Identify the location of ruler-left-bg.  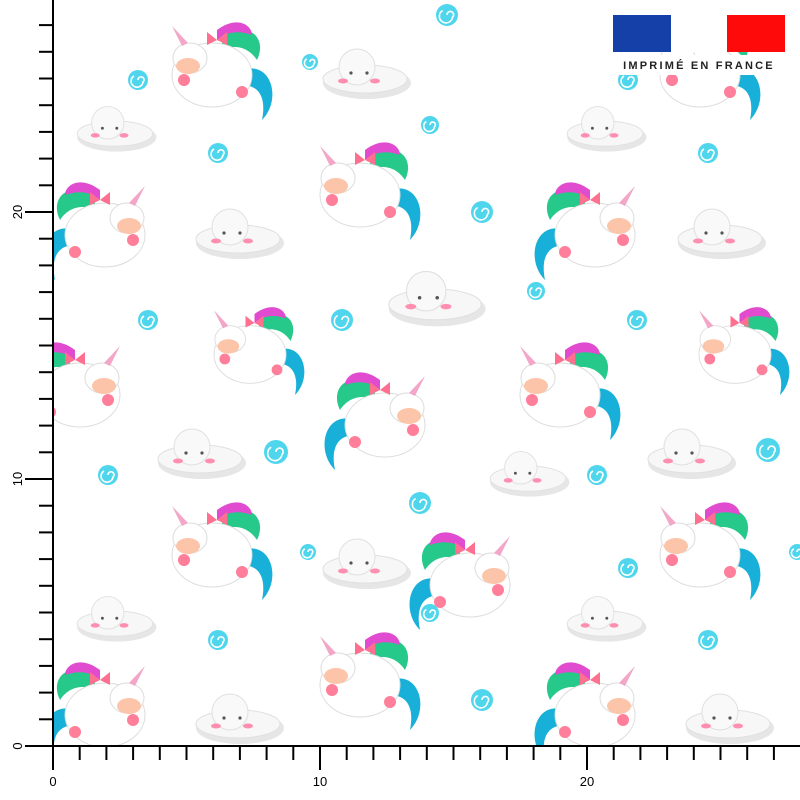
(26, 400).